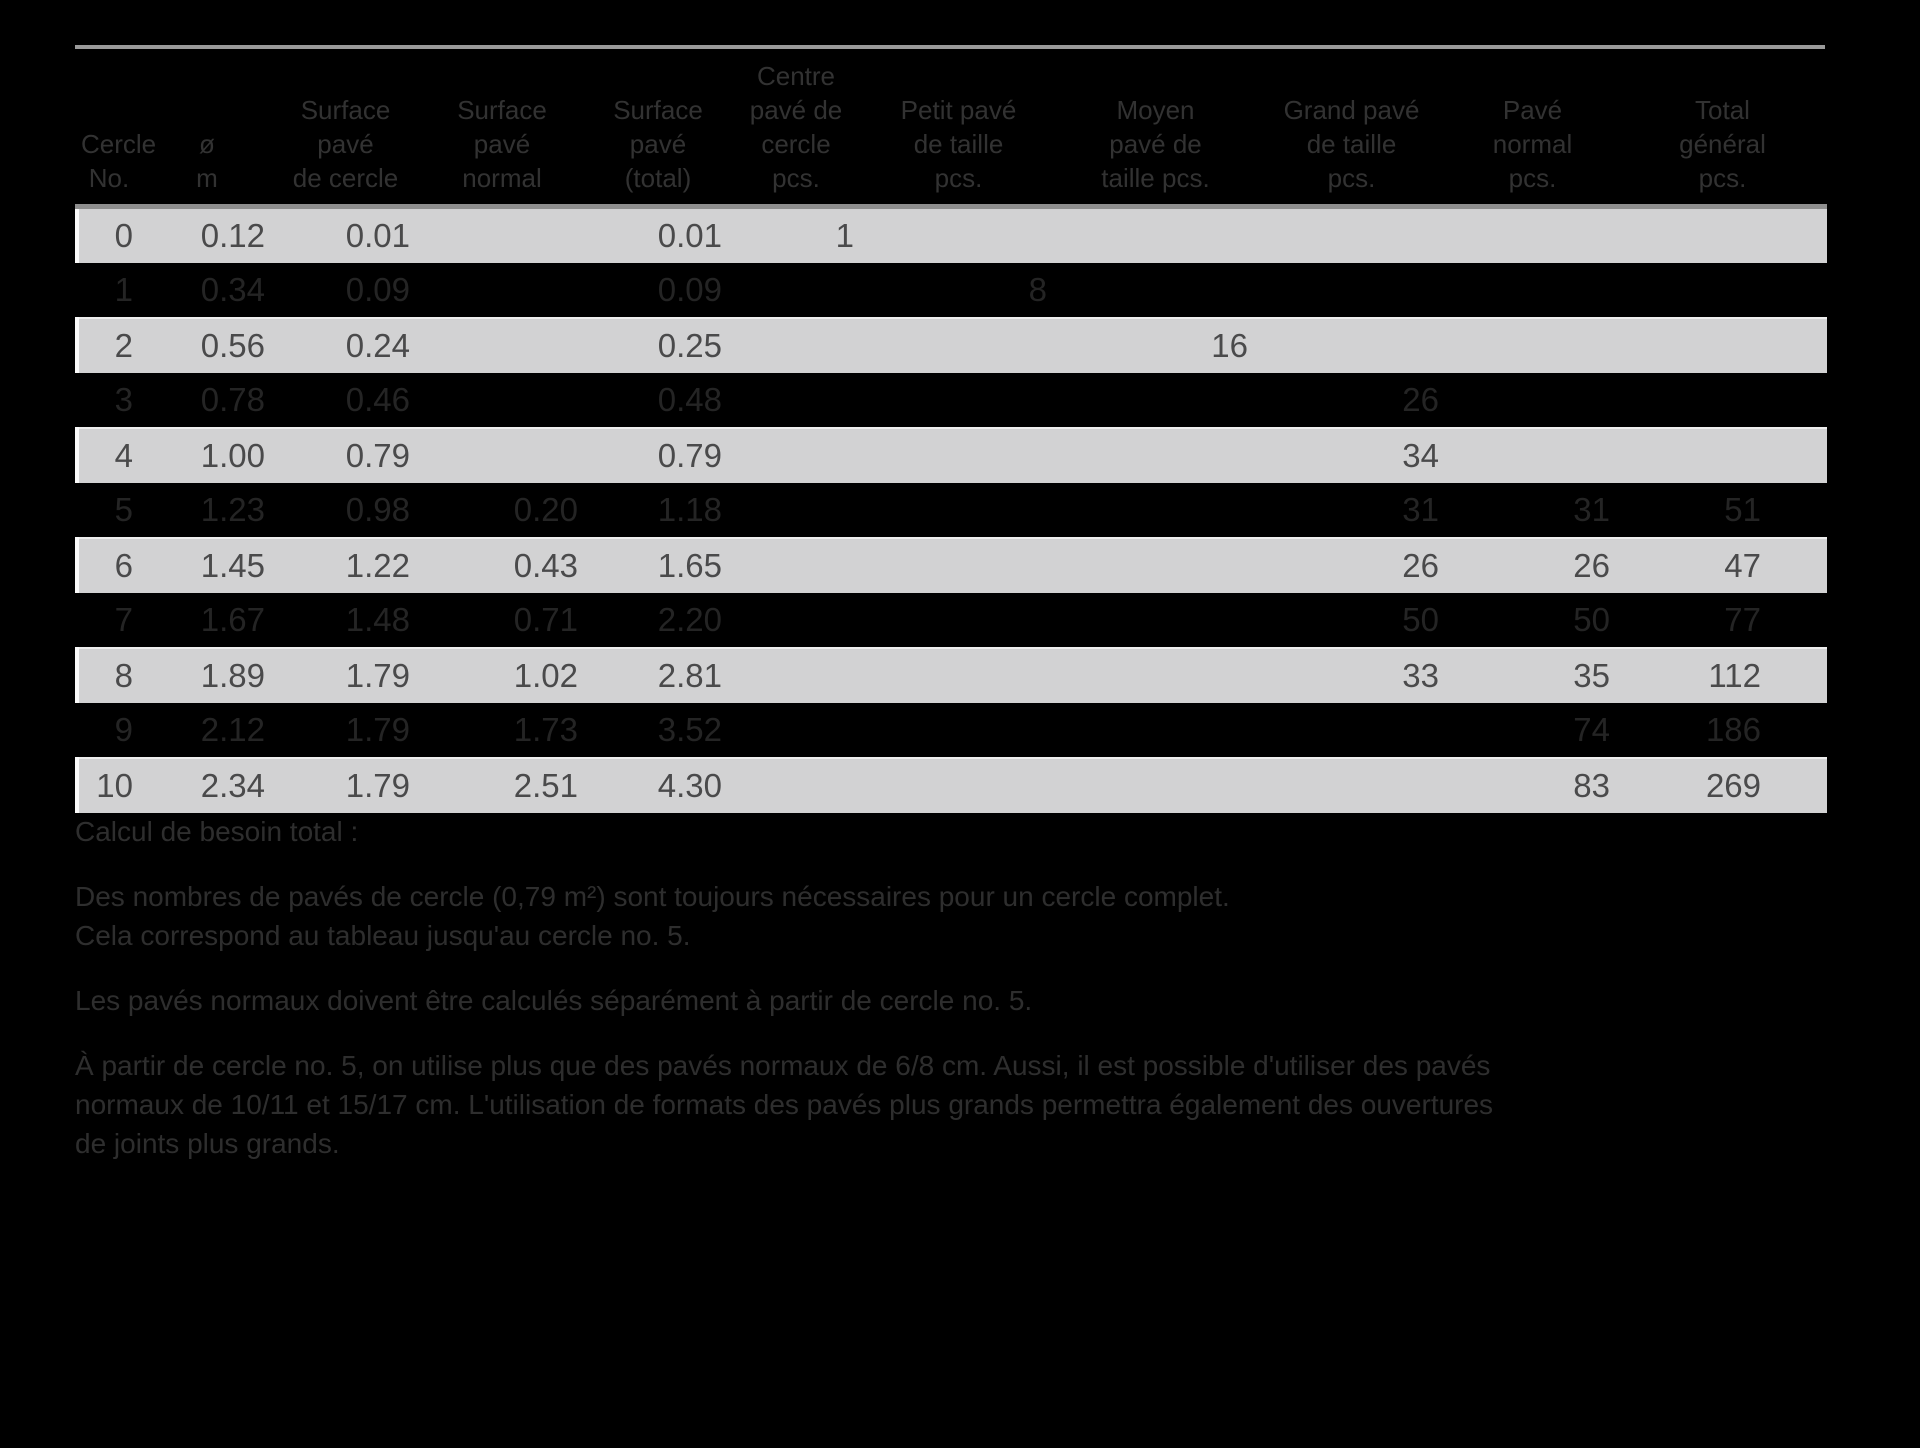  Describe the element at coordinates (796, 234) in the screenshot. I see `table-cell: 1` at that location.